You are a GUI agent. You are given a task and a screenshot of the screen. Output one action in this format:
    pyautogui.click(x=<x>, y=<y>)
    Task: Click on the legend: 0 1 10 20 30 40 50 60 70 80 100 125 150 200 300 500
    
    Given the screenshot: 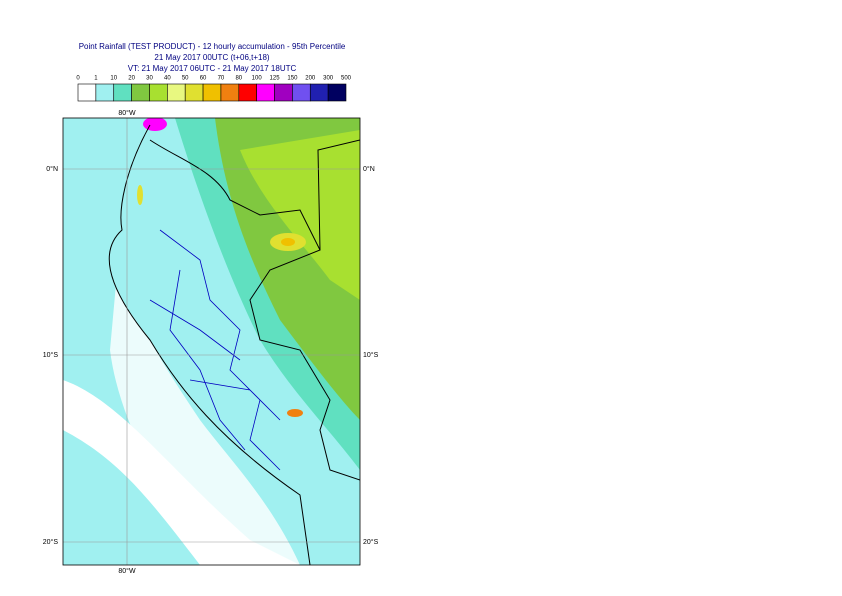 What is the action you would take?
    pyautogui.click(x=214, y=89)
    